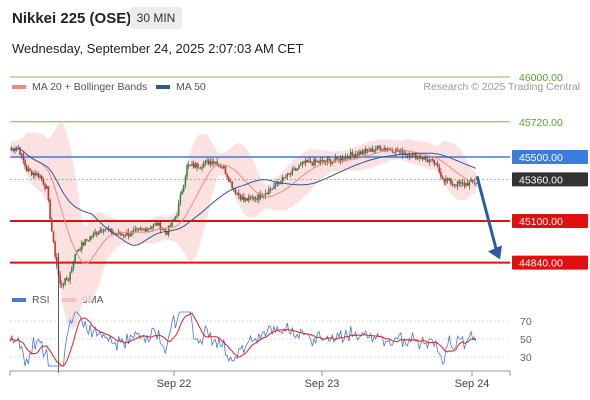 The width and height of the screenshot is (590, 400). What do you see at coordinates (156, 18) in the screenshot?
I see `timeframe-badge: 30 MIN` at bounding box center [156, 18].